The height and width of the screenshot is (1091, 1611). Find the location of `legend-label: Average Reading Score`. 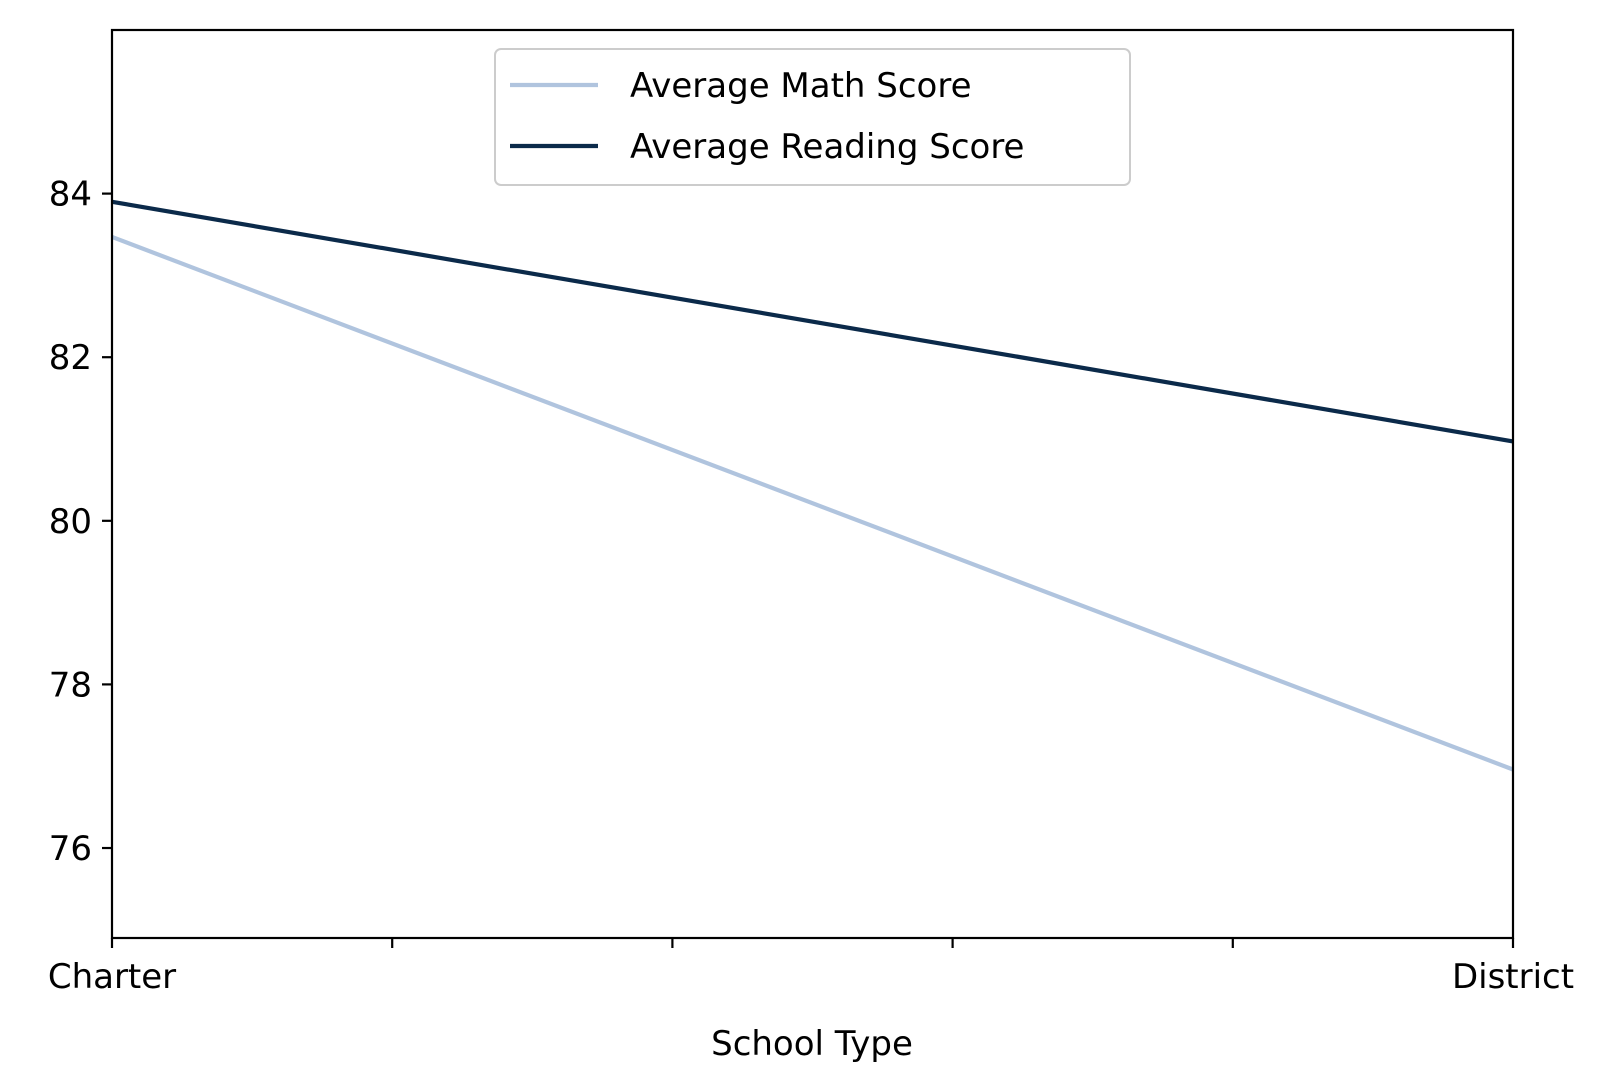

legend-label: Average Reading Score is located at coordinates (827, 147).